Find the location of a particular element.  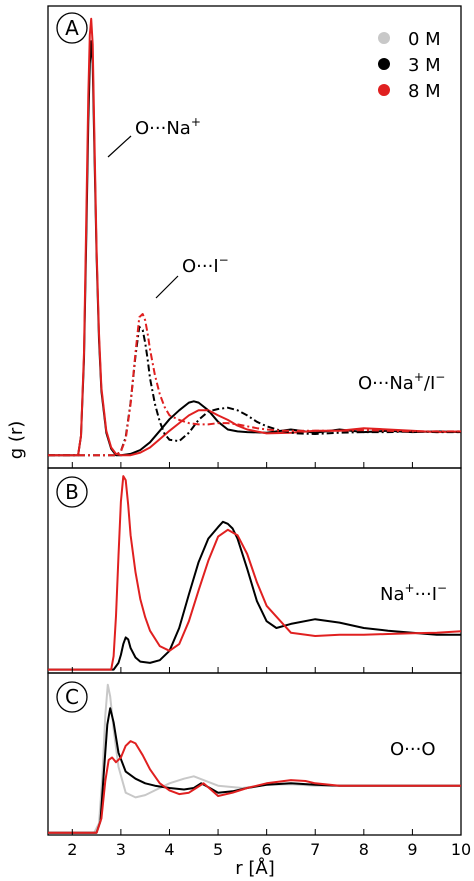

oi-leader-line is located at coordinates (167, 287).